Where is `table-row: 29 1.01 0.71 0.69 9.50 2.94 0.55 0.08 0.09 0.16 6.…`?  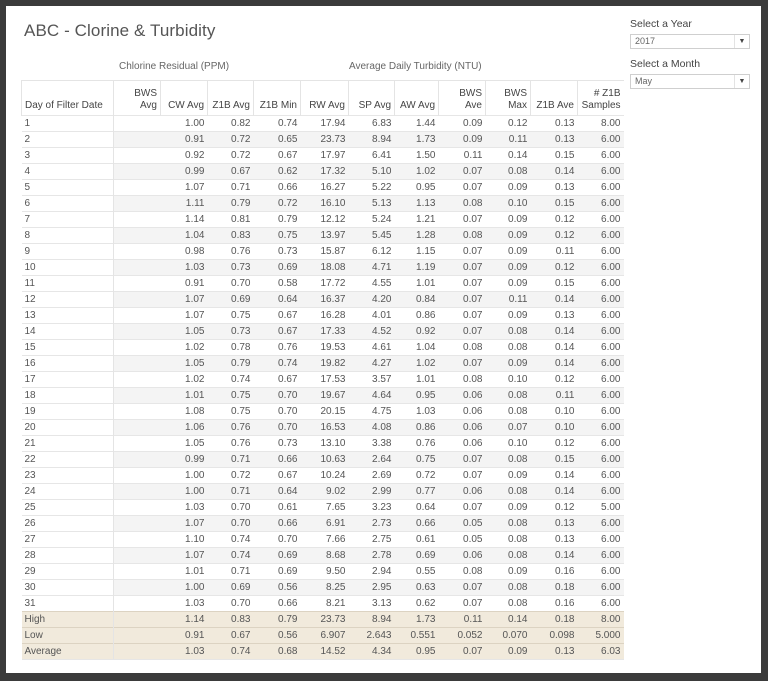
table-row: 29 1.01 0.71 0.69 9.50 2.94 0.55 0.08 0.09 0.16 6.… is located at coordinates (322, 571).